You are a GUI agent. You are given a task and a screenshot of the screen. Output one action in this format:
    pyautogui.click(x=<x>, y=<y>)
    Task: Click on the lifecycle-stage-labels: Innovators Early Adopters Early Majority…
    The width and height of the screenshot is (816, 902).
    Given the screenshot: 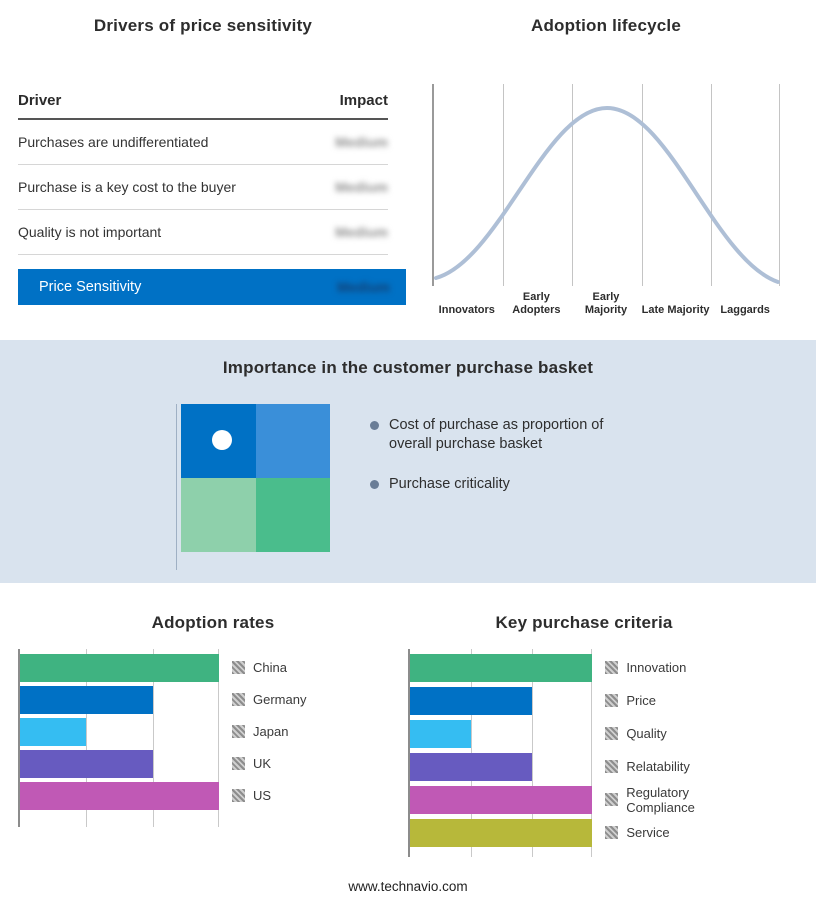 What is the action you would take?
    pyautogui.click(x=606, y=304)
    